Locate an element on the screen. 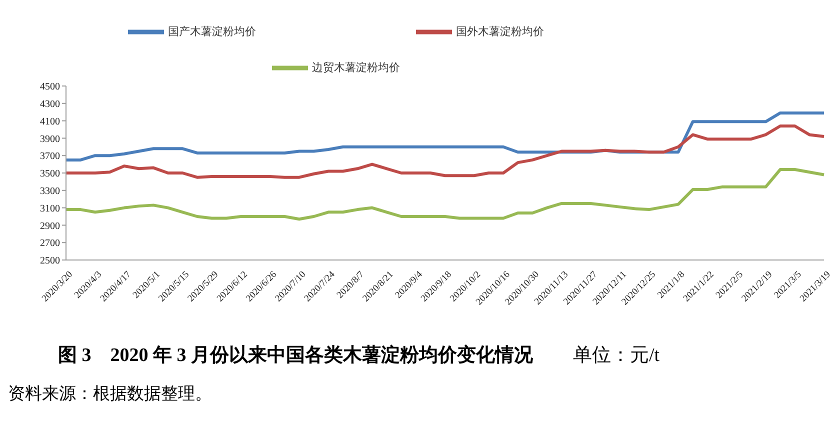 The height and width of the screenshot is (433, 838). y-tick-label: 3100 is located at coordinates (50, 208).